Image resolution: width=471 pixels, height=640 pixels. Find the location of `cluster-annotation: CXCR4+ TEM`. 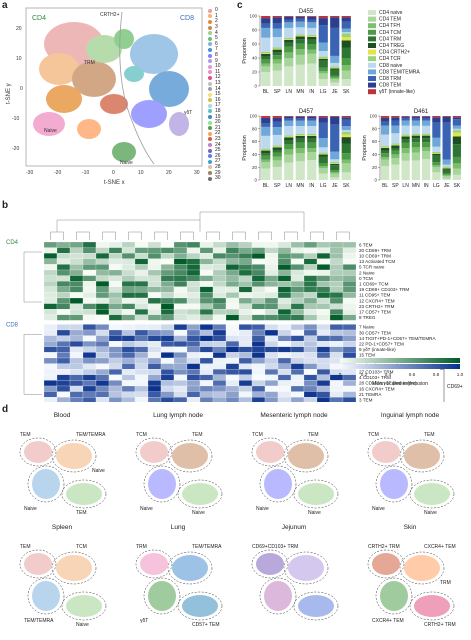

cluster-annotation: CXCR4+ TEM is located at coordinates (388, 621).